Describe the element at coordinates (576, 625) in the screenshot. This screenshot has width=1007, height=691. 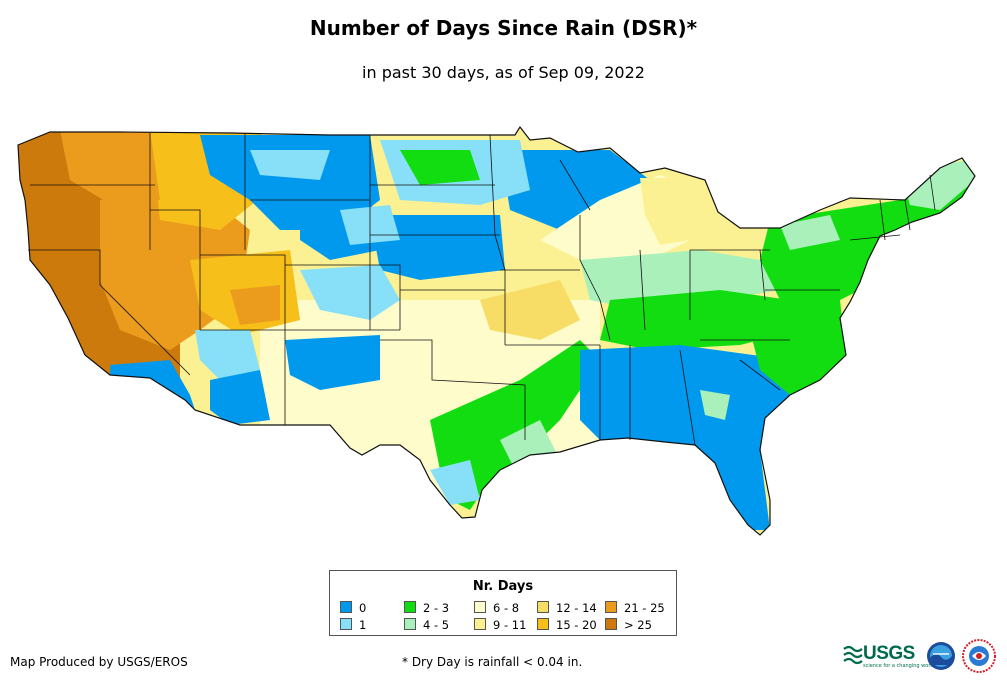
I see `legend-label: 15 - 20` at that location.